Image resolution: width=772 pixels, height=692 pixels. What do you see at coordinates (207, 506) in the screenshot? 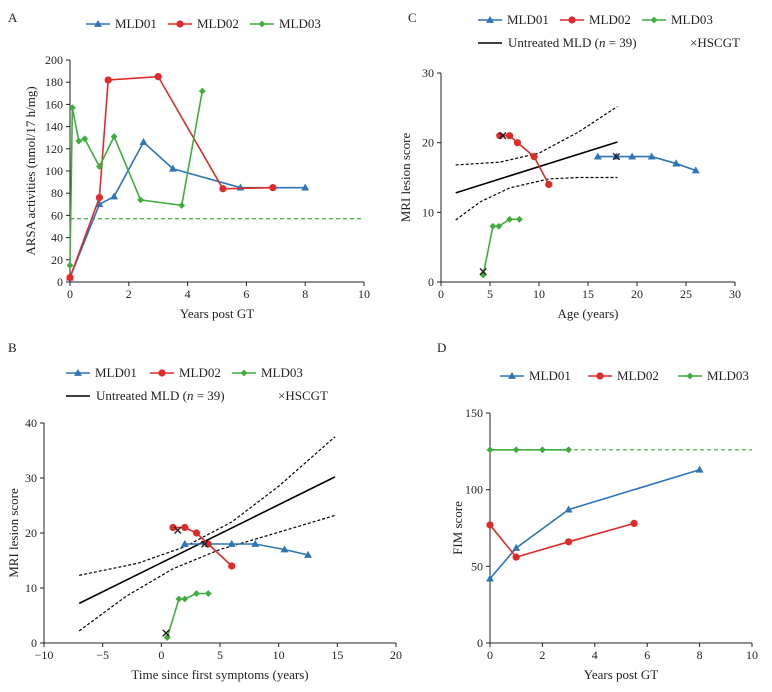
I see `ci-upper-line` at bounding box center [207, 506].